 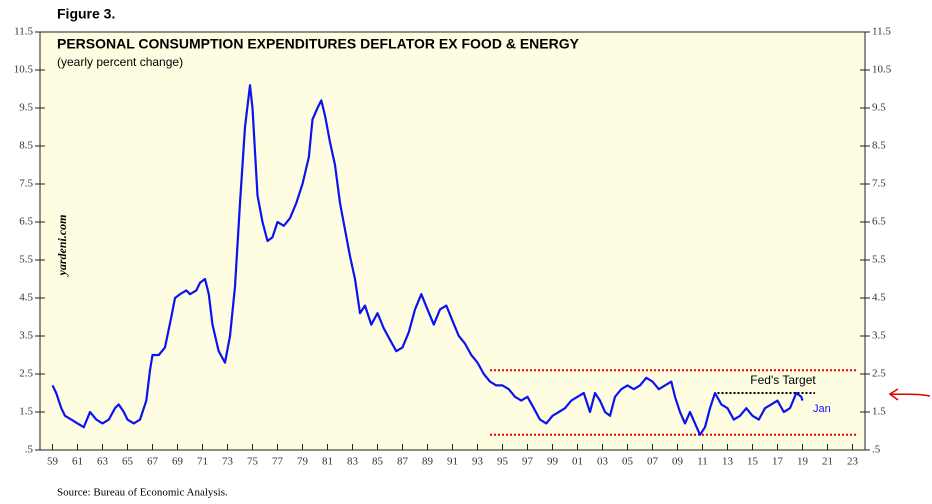 I want to click on x-tick-label: 21, so click(x=827, y=462).